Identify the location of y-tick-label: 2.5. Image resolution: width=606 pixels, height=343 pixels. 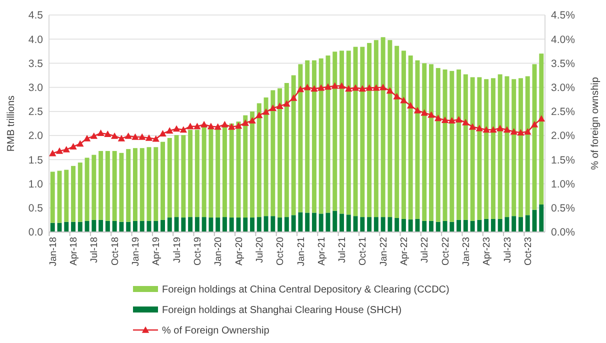
(36, 112).